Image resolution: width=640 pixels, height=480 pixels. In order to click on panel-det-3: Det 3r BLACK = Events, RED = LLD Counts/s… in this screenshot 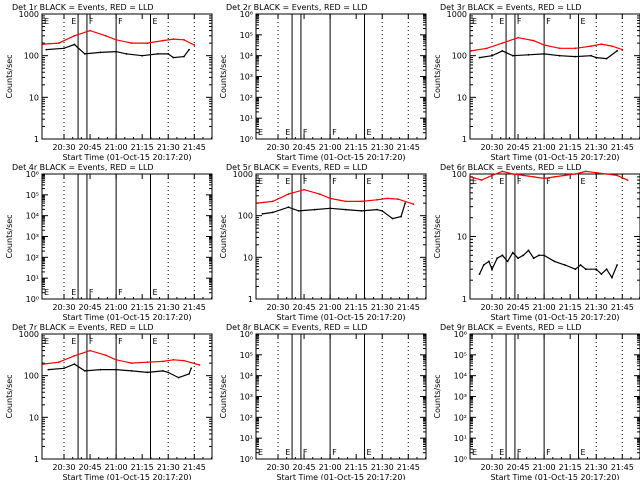, I will do `click(536, 82)`.